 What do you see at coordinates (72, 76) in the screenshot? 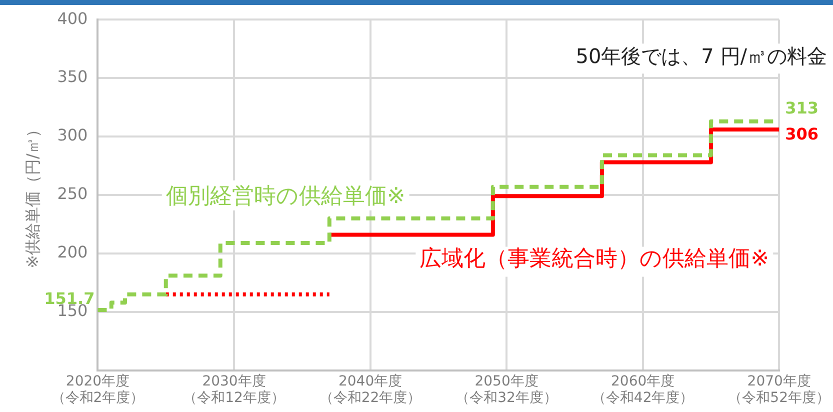
I see `y-tick-label: 350` at bounding box center [72, 76].